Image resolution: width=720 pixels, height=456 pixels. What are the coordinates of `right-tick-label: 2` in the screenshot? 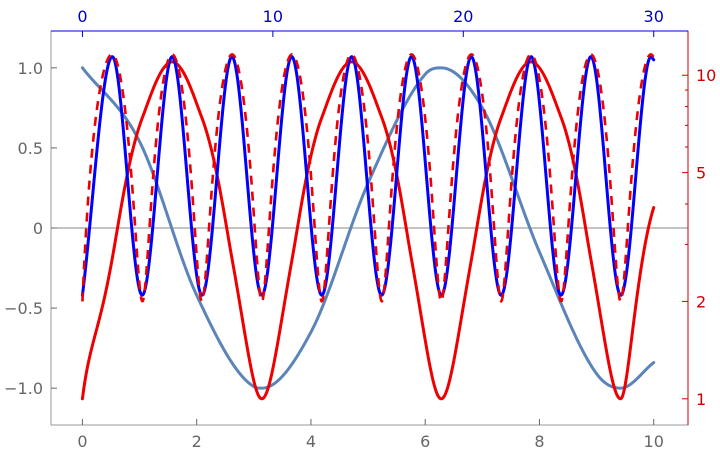 It's located at (701, 301).